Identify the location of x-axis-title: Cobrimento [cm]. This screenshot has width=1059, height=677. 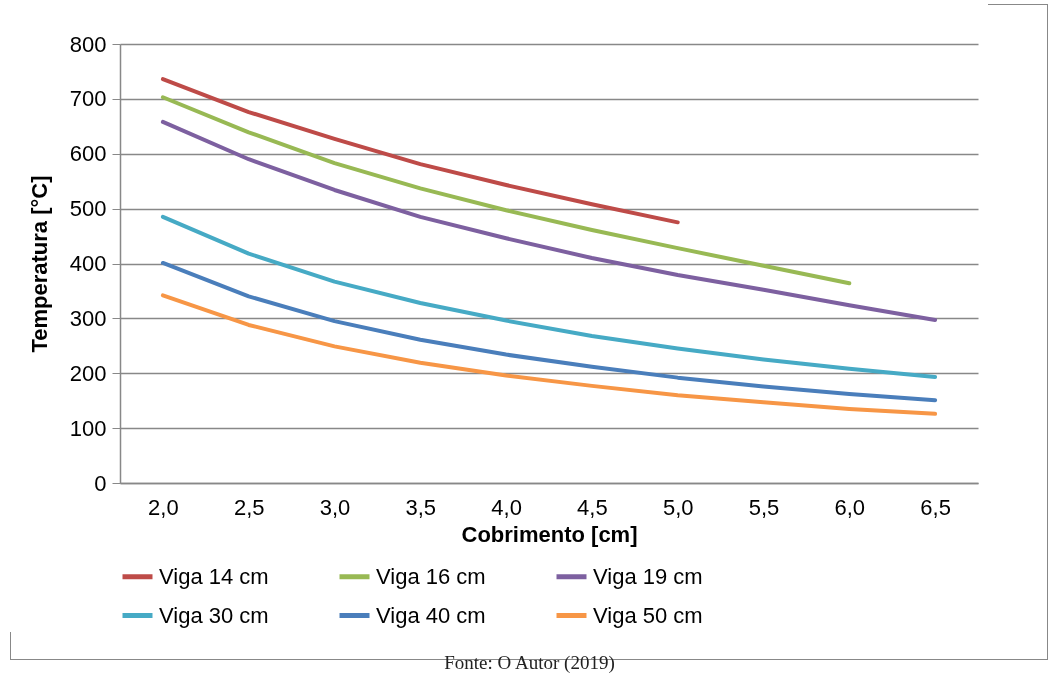
(549, 534).